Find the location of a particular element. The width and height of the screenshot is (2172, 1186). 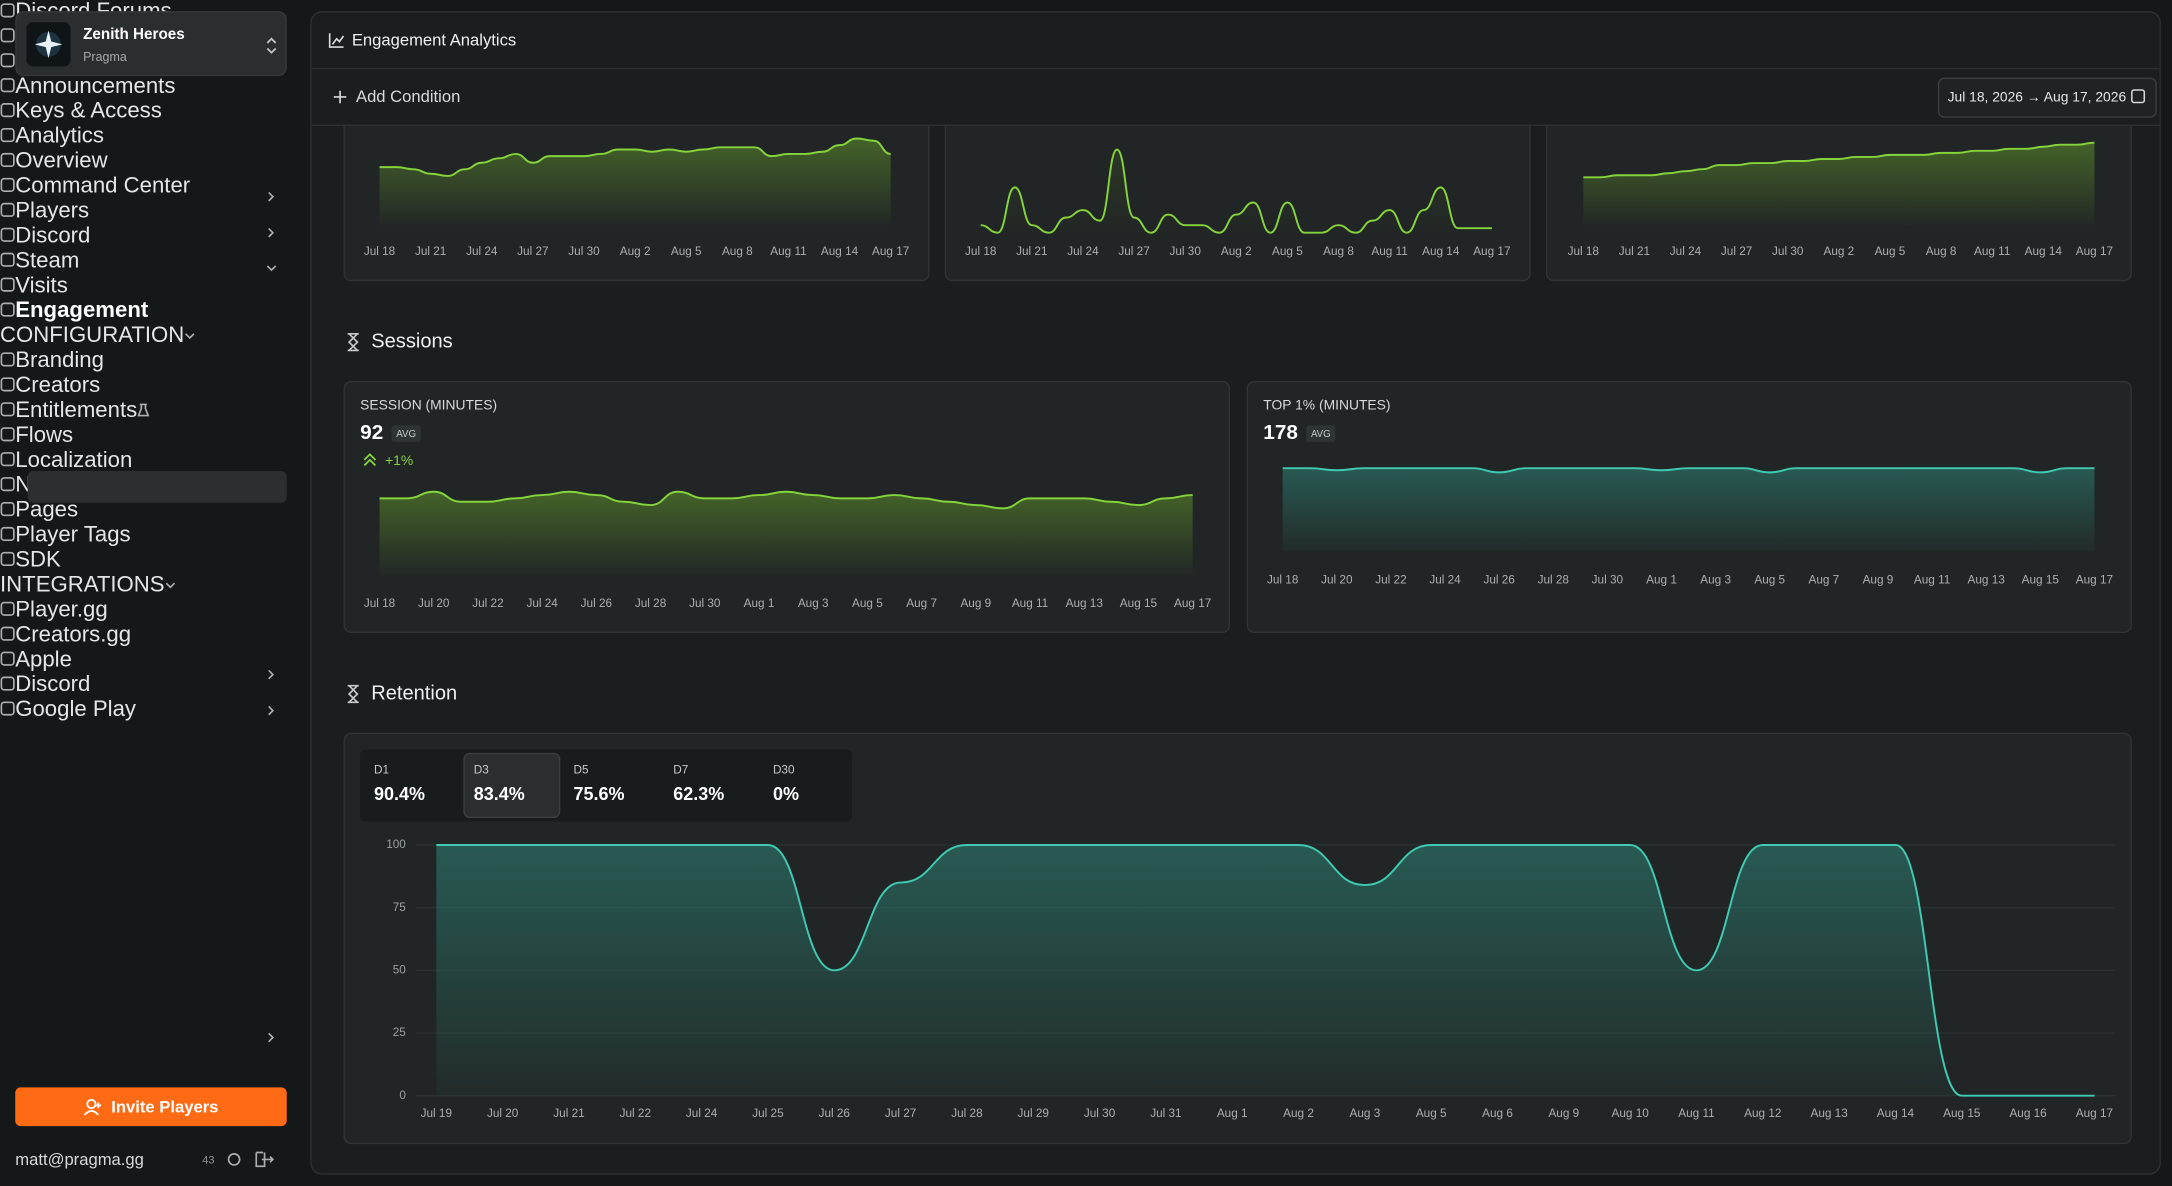

nav-label: Apple is located at coordinates (43, 660).